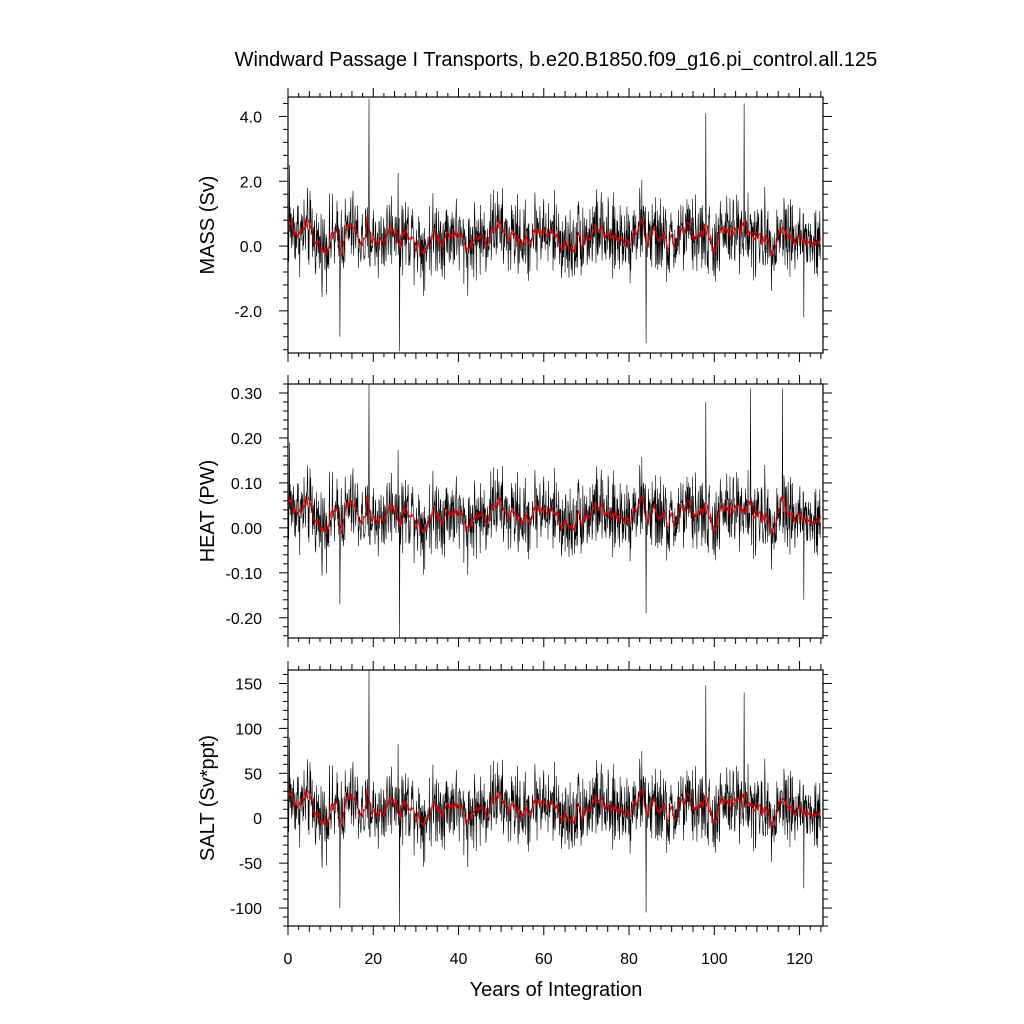  I want to click on y-tick-label: 100, so click(248, 729).